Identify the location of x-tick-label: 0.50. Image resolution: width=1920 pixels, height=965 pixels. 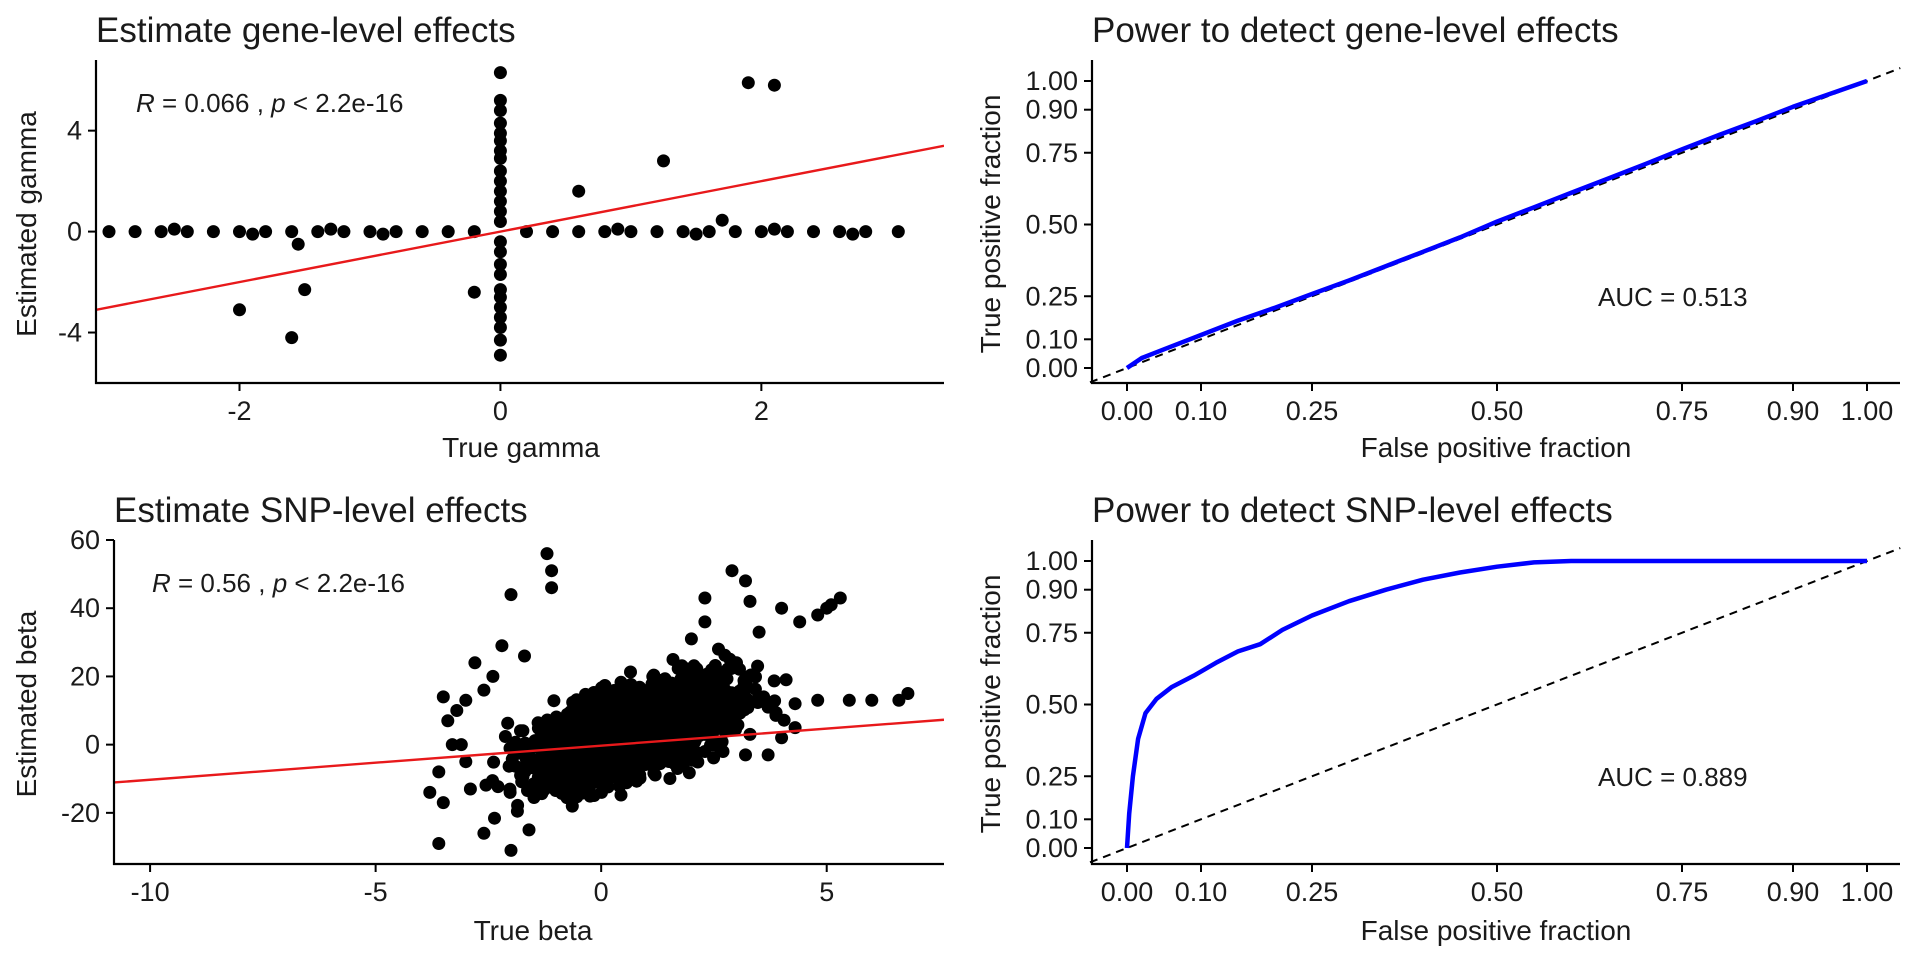
(1497, 411).